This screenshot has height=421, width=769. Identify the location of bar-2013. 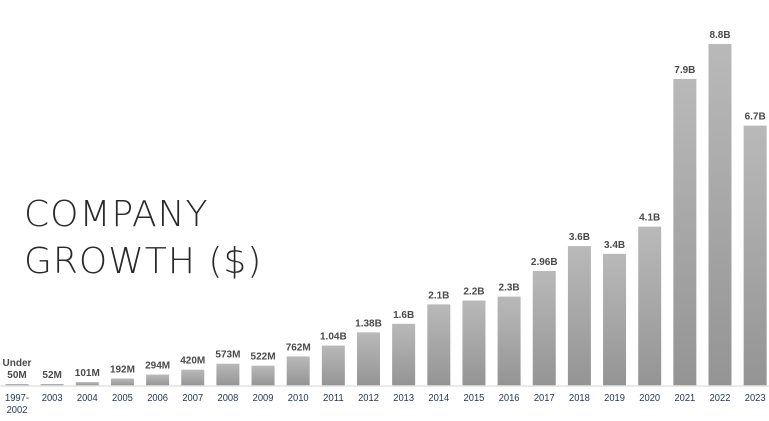
(404, 354).